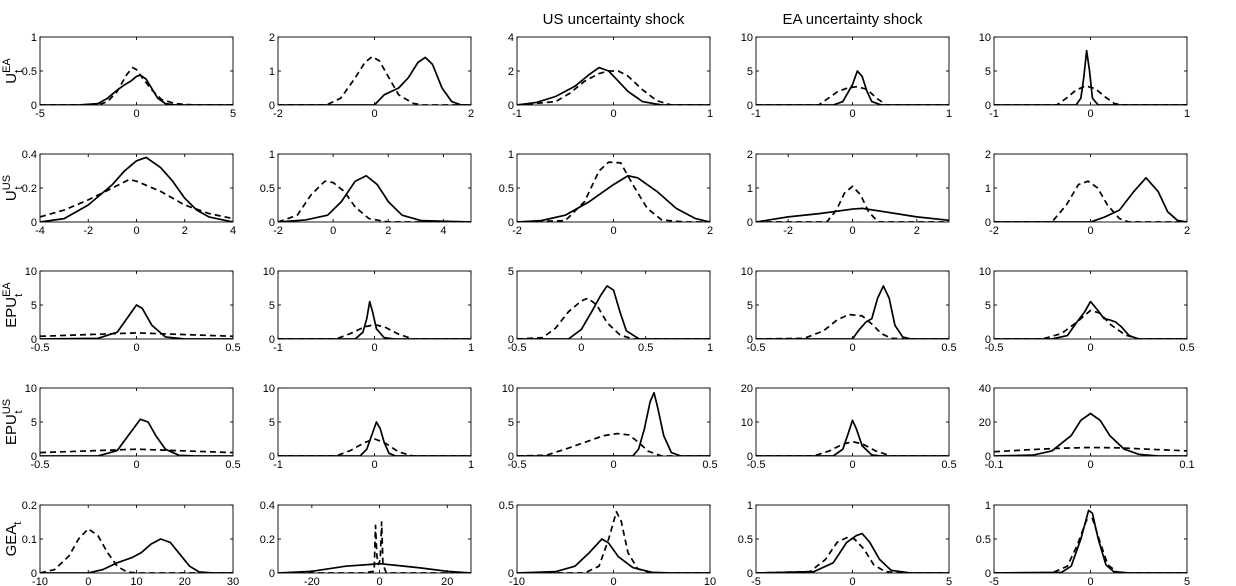 The height and width of the screenshot is (586, 1236). Describe the element at coordinates (7, 65) in the screenshot. I see `row-label-superscript: EA` at that location.